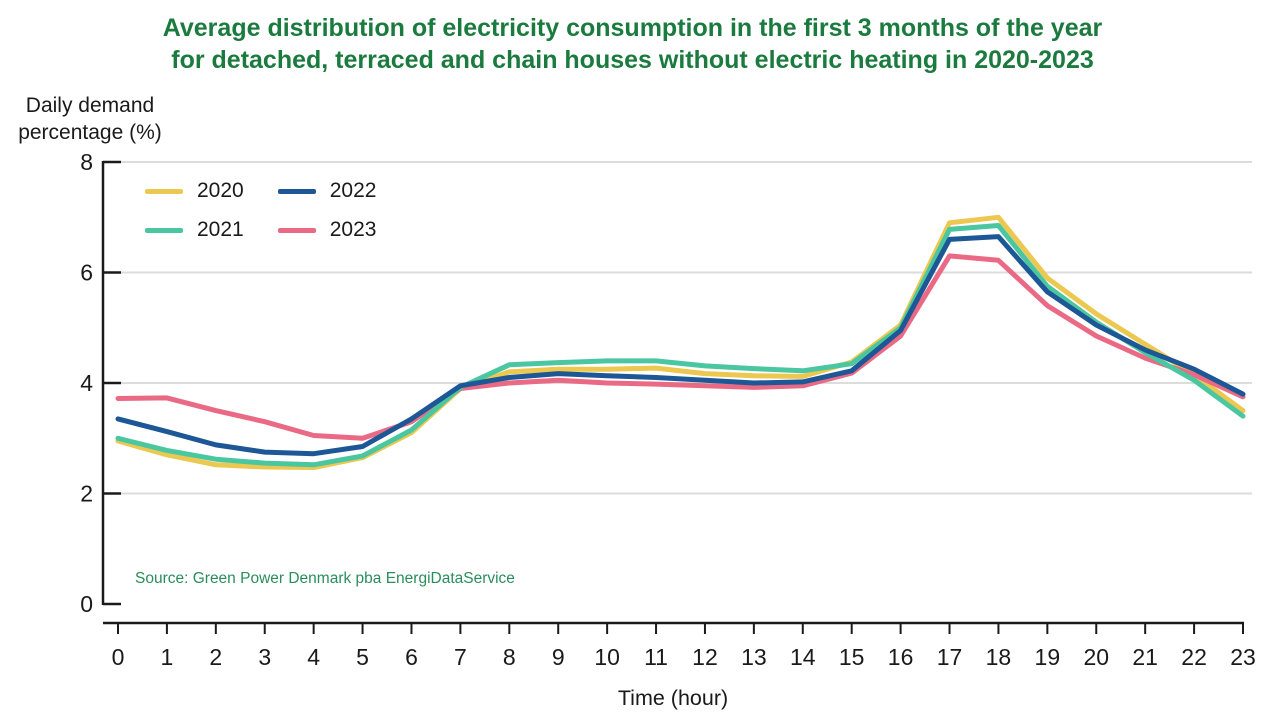 The height and width of the screenshot is (725, 1265). I want to click on legend-item-2022: 2022, so click(327, 191).